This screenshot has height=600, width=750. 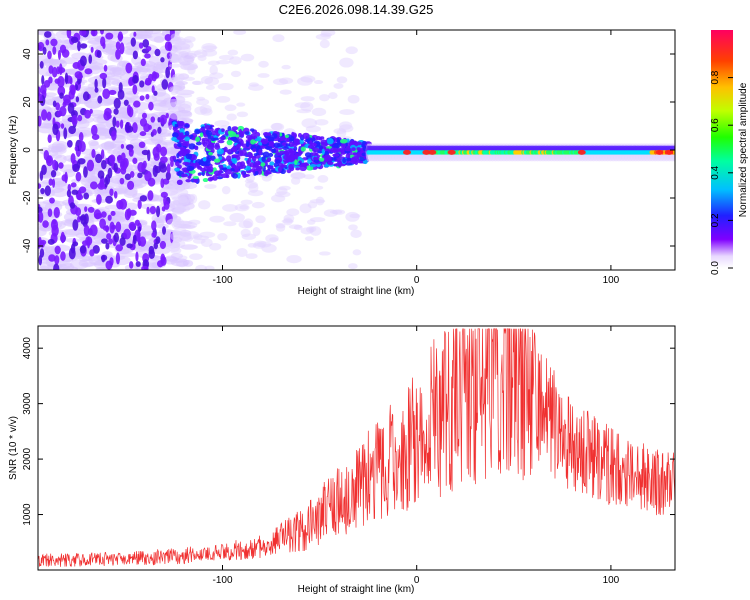 What do you see at coordinates (222, 580) in the screenshot?
I see `snr-xtick-label: -100` at bounding box center [222, 580].